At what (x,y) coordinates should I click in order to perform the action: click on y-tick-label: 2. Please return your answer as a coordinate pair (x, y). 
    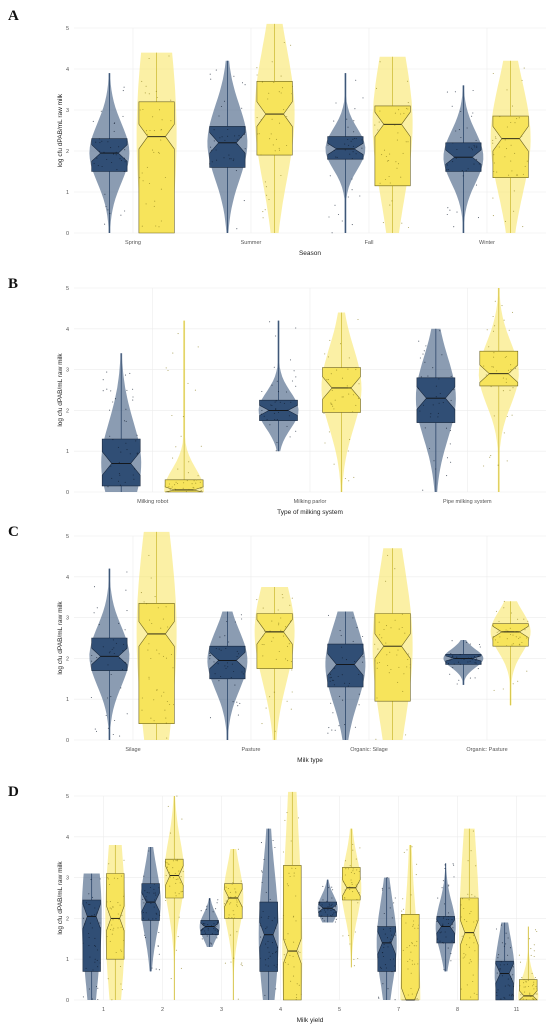
    Looking at the image, I should click on (67, 152).